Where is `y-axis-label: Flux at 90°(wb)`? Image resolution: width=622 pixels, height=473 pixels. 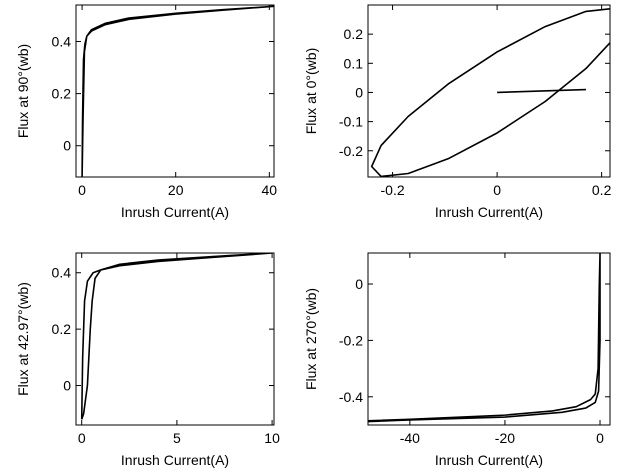
y-axis-label: Flux at 90°(wb) is located at coordinates (23, 91).